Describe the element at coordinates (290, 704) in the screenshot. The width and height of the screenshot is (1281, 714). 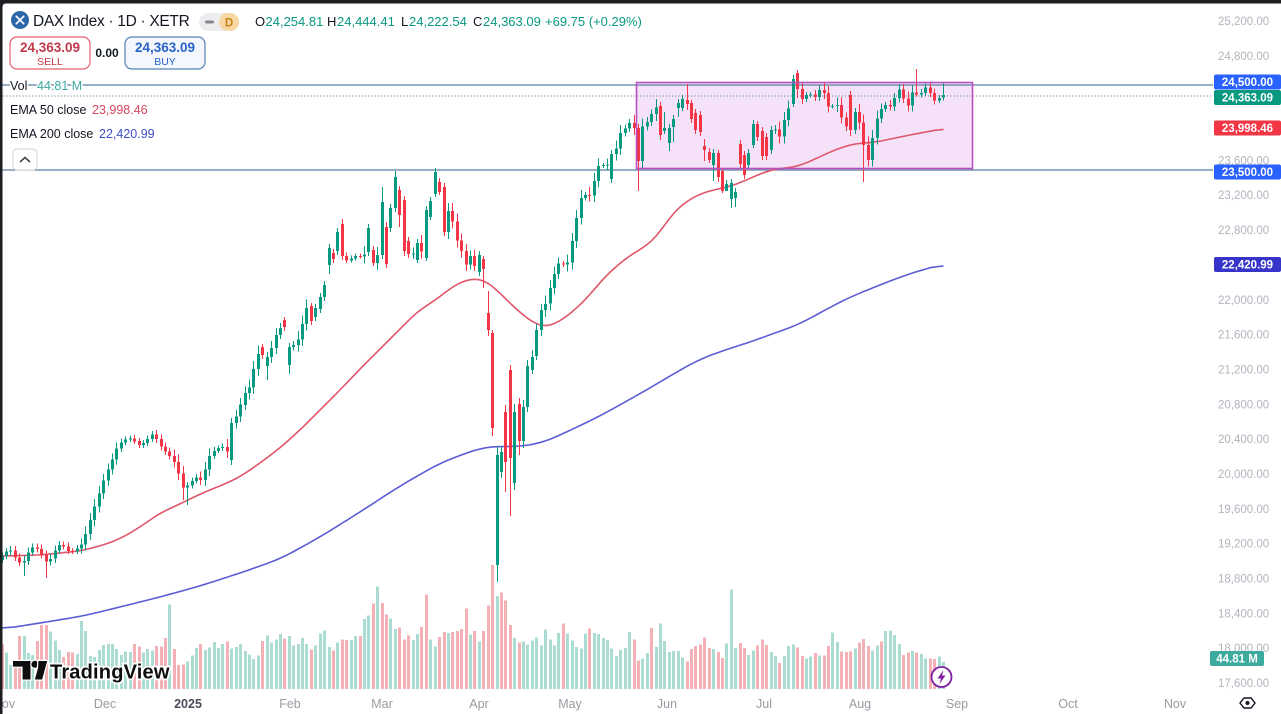
I see `svg-text: Feb` at that location.